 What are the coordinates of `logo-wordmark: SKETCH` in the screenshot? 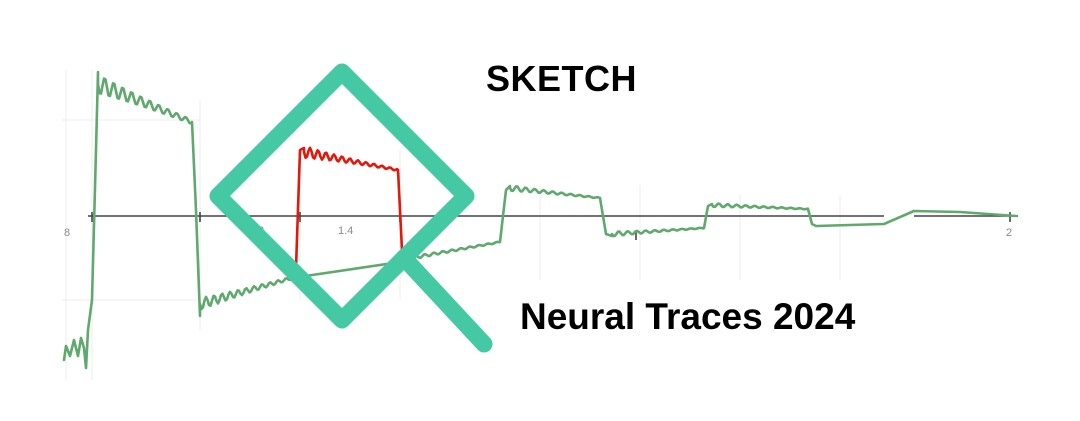 It's located at (562, 78).